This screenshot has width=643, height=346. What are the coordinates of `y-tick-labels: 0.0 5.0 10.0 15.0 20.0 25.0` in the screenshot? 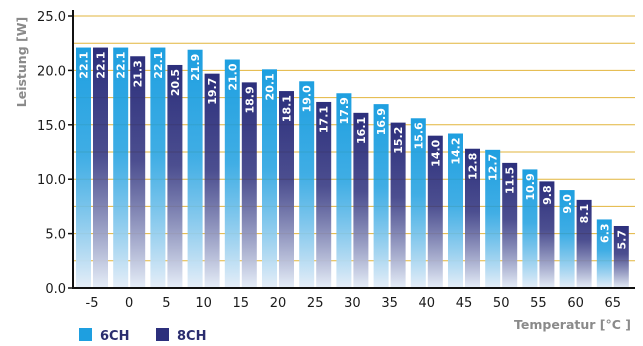 It's located at (51, 153).